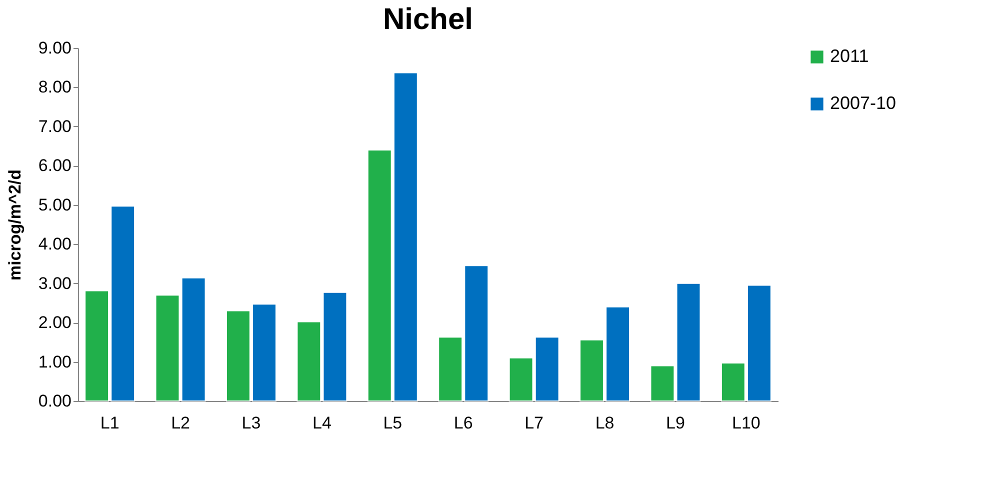 The width and height of the screenshot is (987, 497). I want to click on y-tick-label: 2.00, so click(55, 322).